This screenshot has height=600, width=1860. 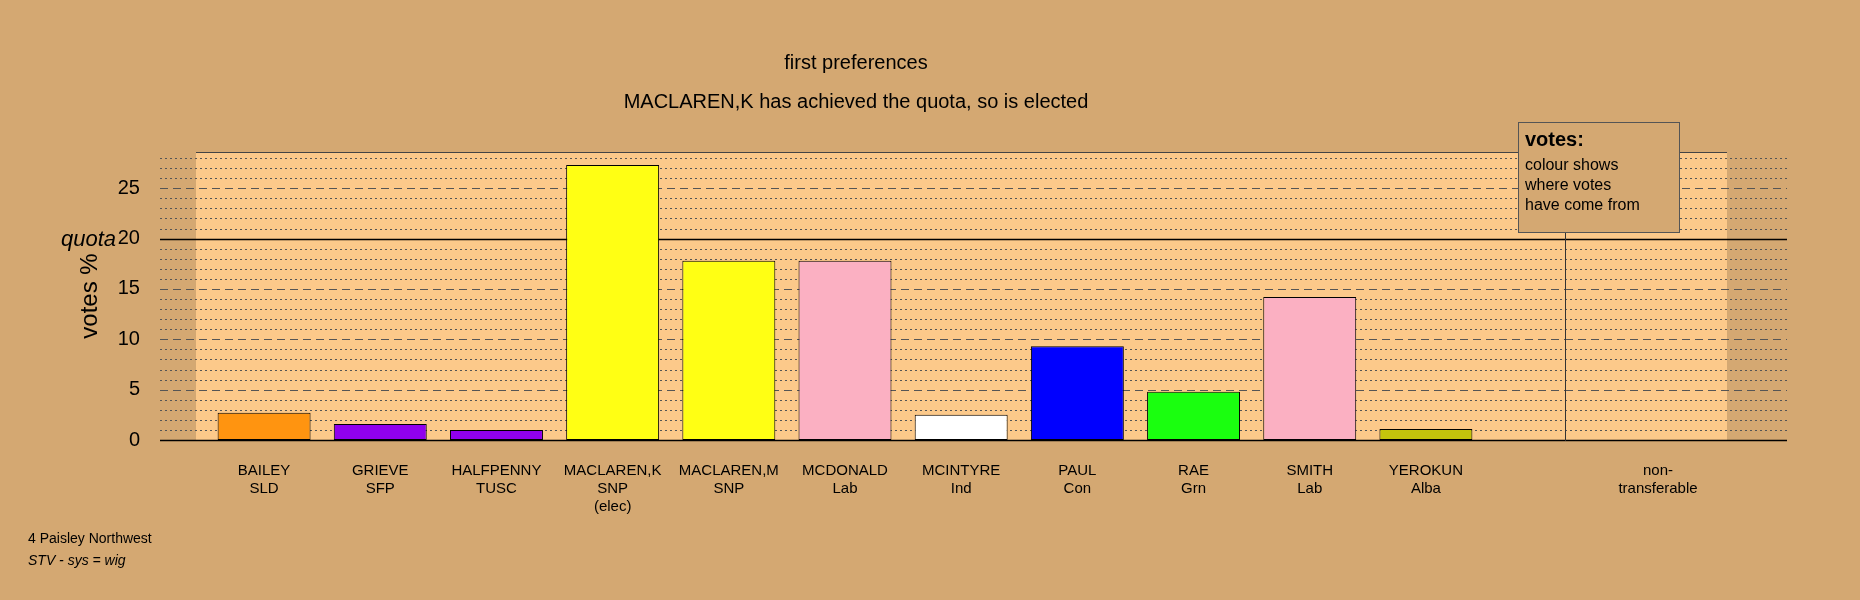 What do you see at coordinates (1425, 479) in the screenshot?
I see `x-tick-label: YEROKUN Alba` at bounding box center [1425, 479].